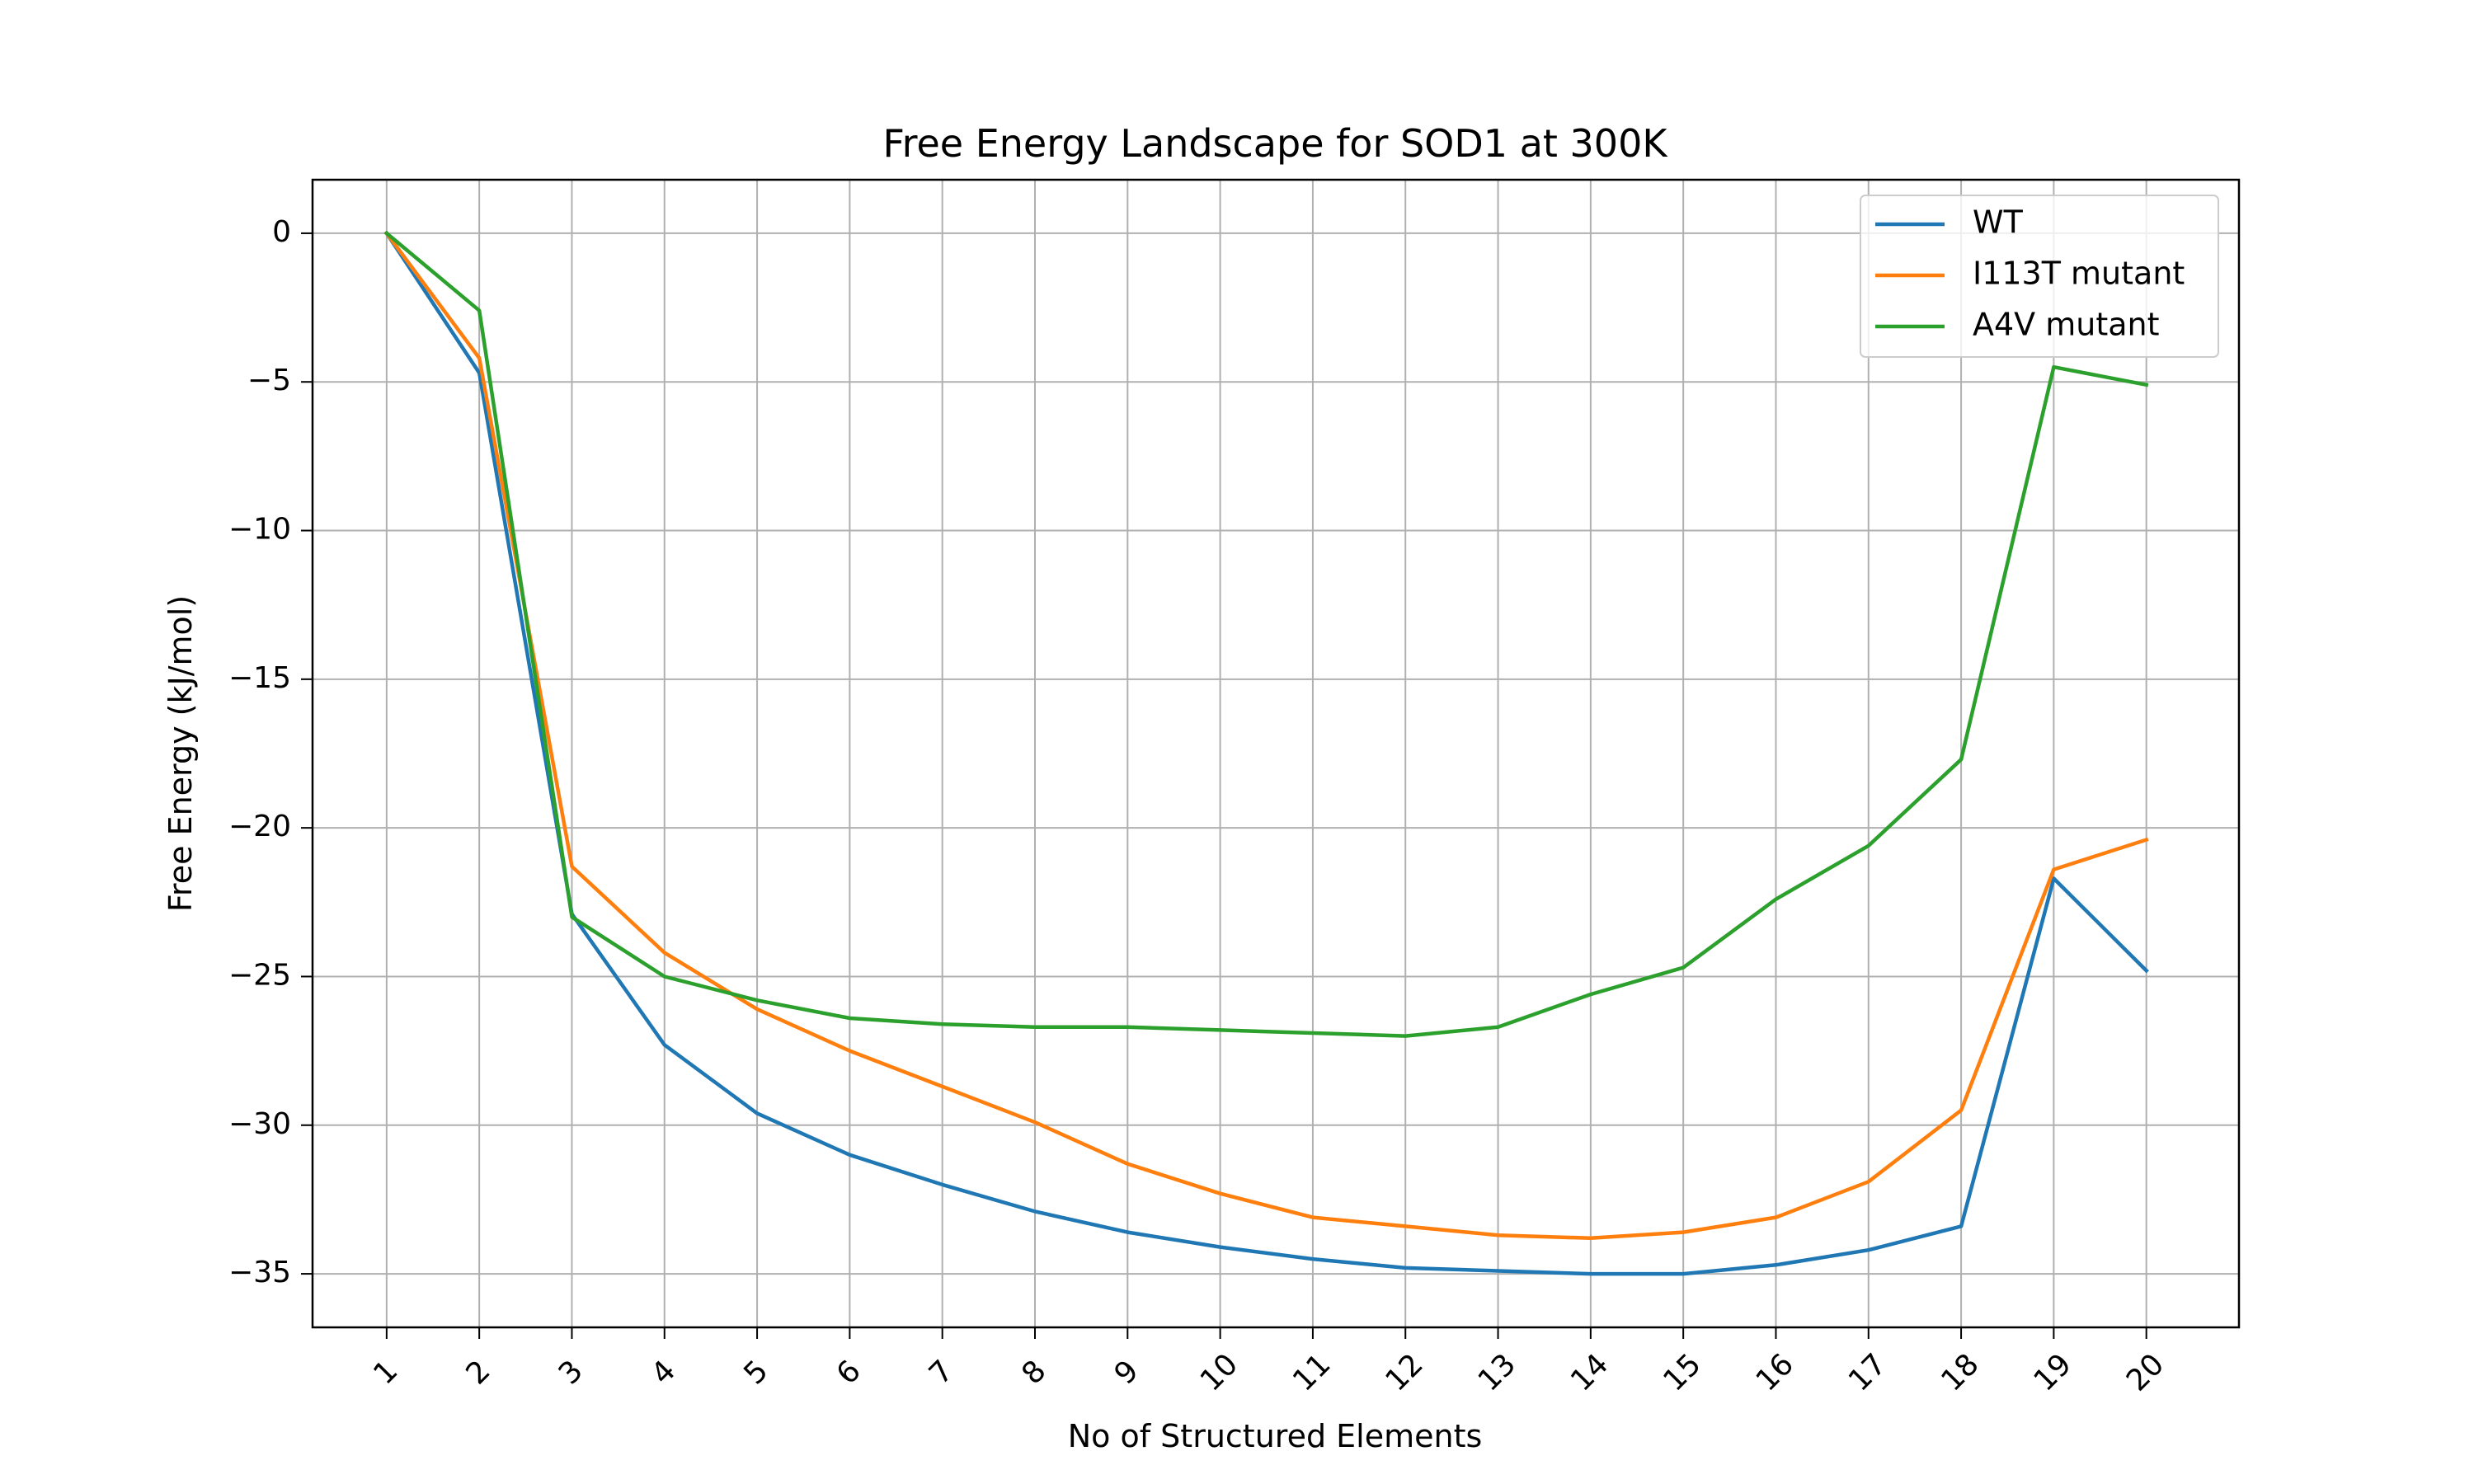 Image resolution: width=2474 pixels, height=1484 pixels. What do you see at coordinates (259, 1272) in the screenshot?
I see `y-tick-label: −35` at bounding box center [259, 1272].